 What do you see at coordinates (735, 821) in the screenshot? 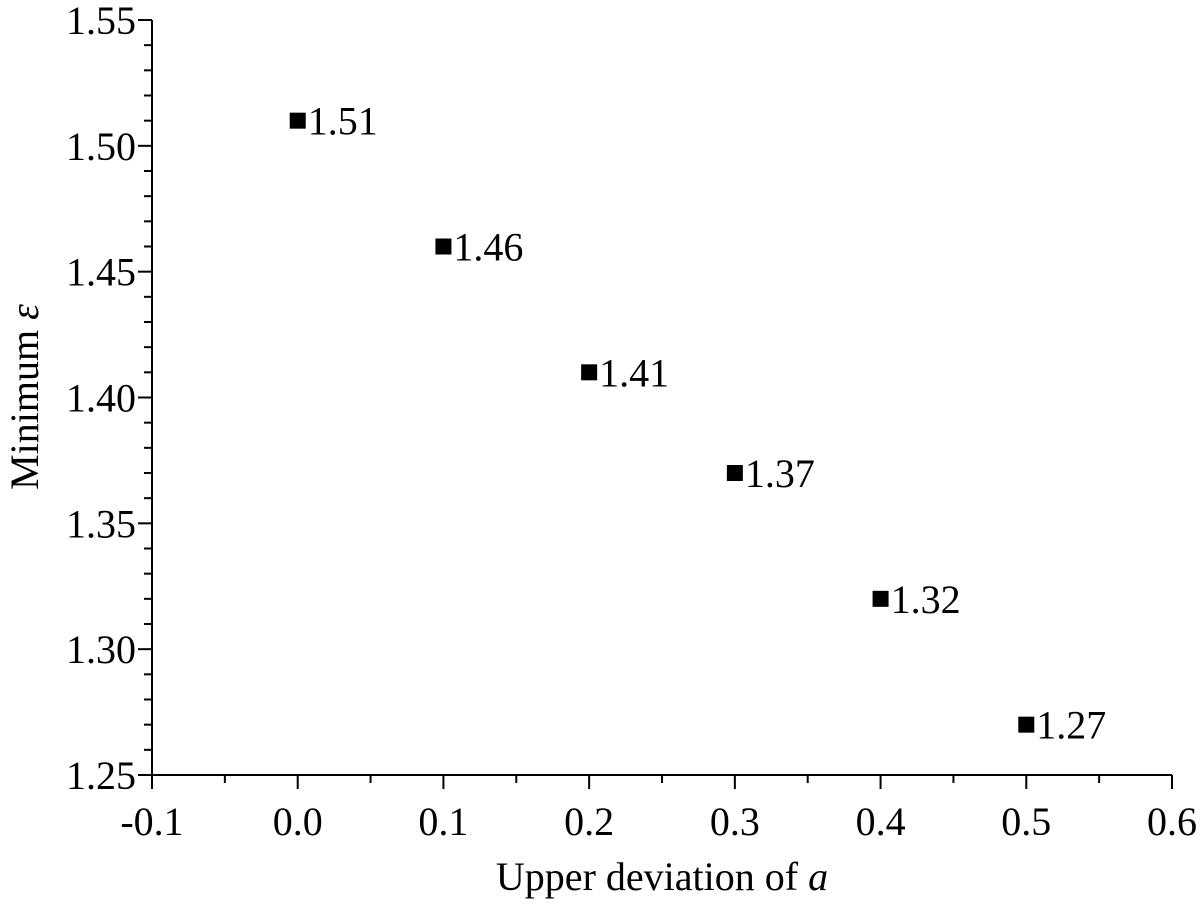
I see `x-tick-label: 0.3` at bounding box center [735, 821].